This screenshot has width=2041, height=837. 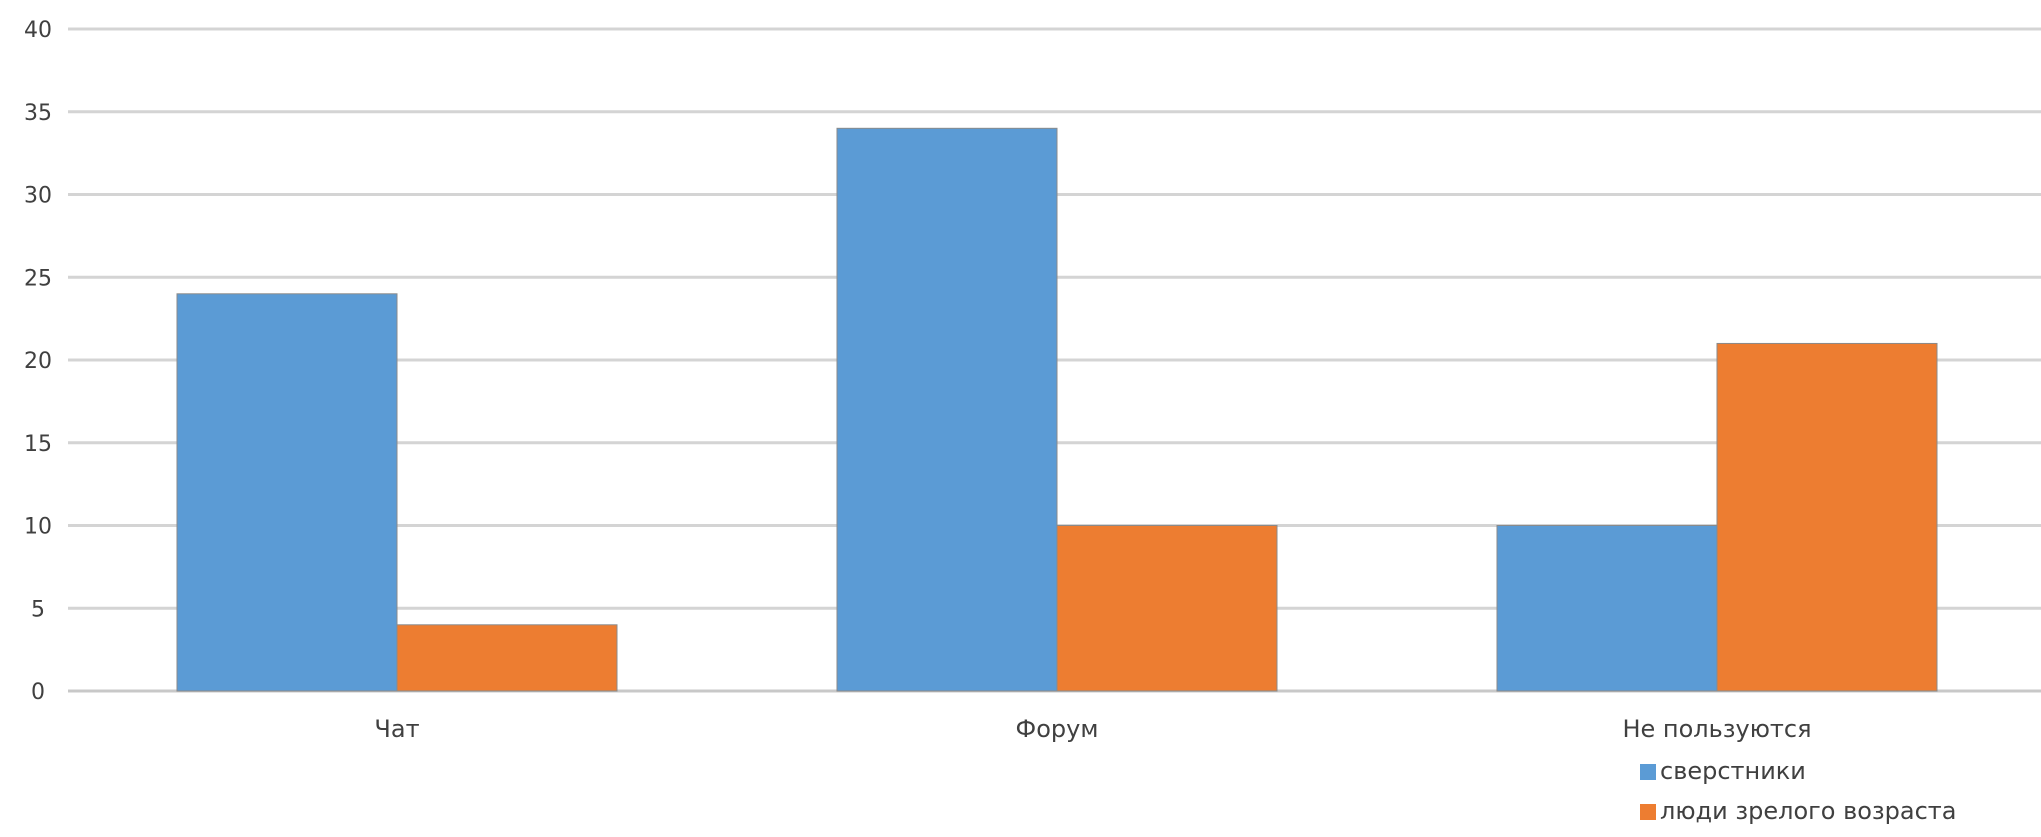 What do you see at coordinates (38, 692) in the screenshot?
I see `y-tick-label: 0` at bounding box center [38, 692].